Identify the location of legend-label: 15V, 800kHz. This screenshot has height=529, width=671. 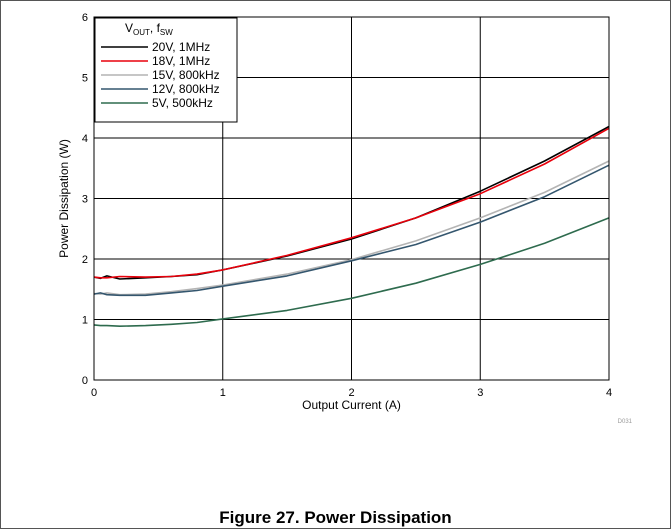
(186, 75).